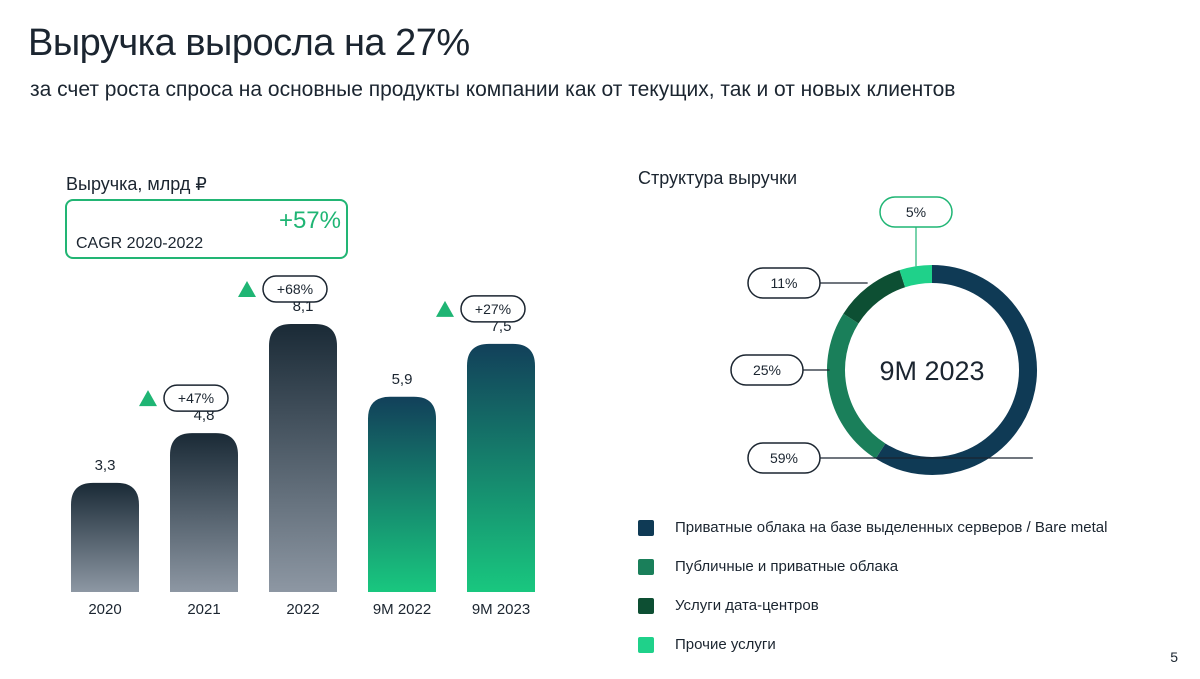 The width and height of the screenshot is (1200, 679). Describe the element at coordinates (309, 220) in the screenshot. I see `cagr-value: +57%` at that location.